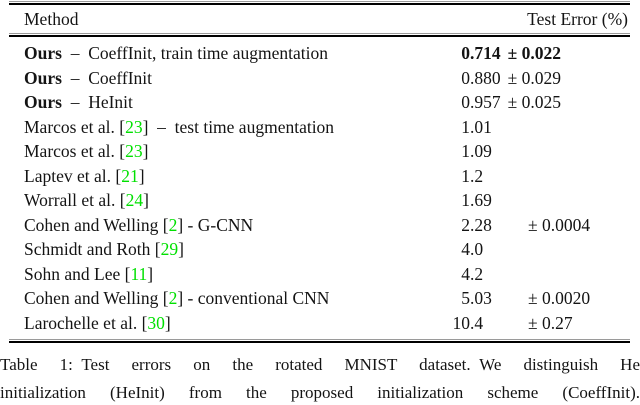 The height and width of the screenshot is (405, 640). I want to click on table-row: Worrall et al. [24] 1.69, so click(319, 200).